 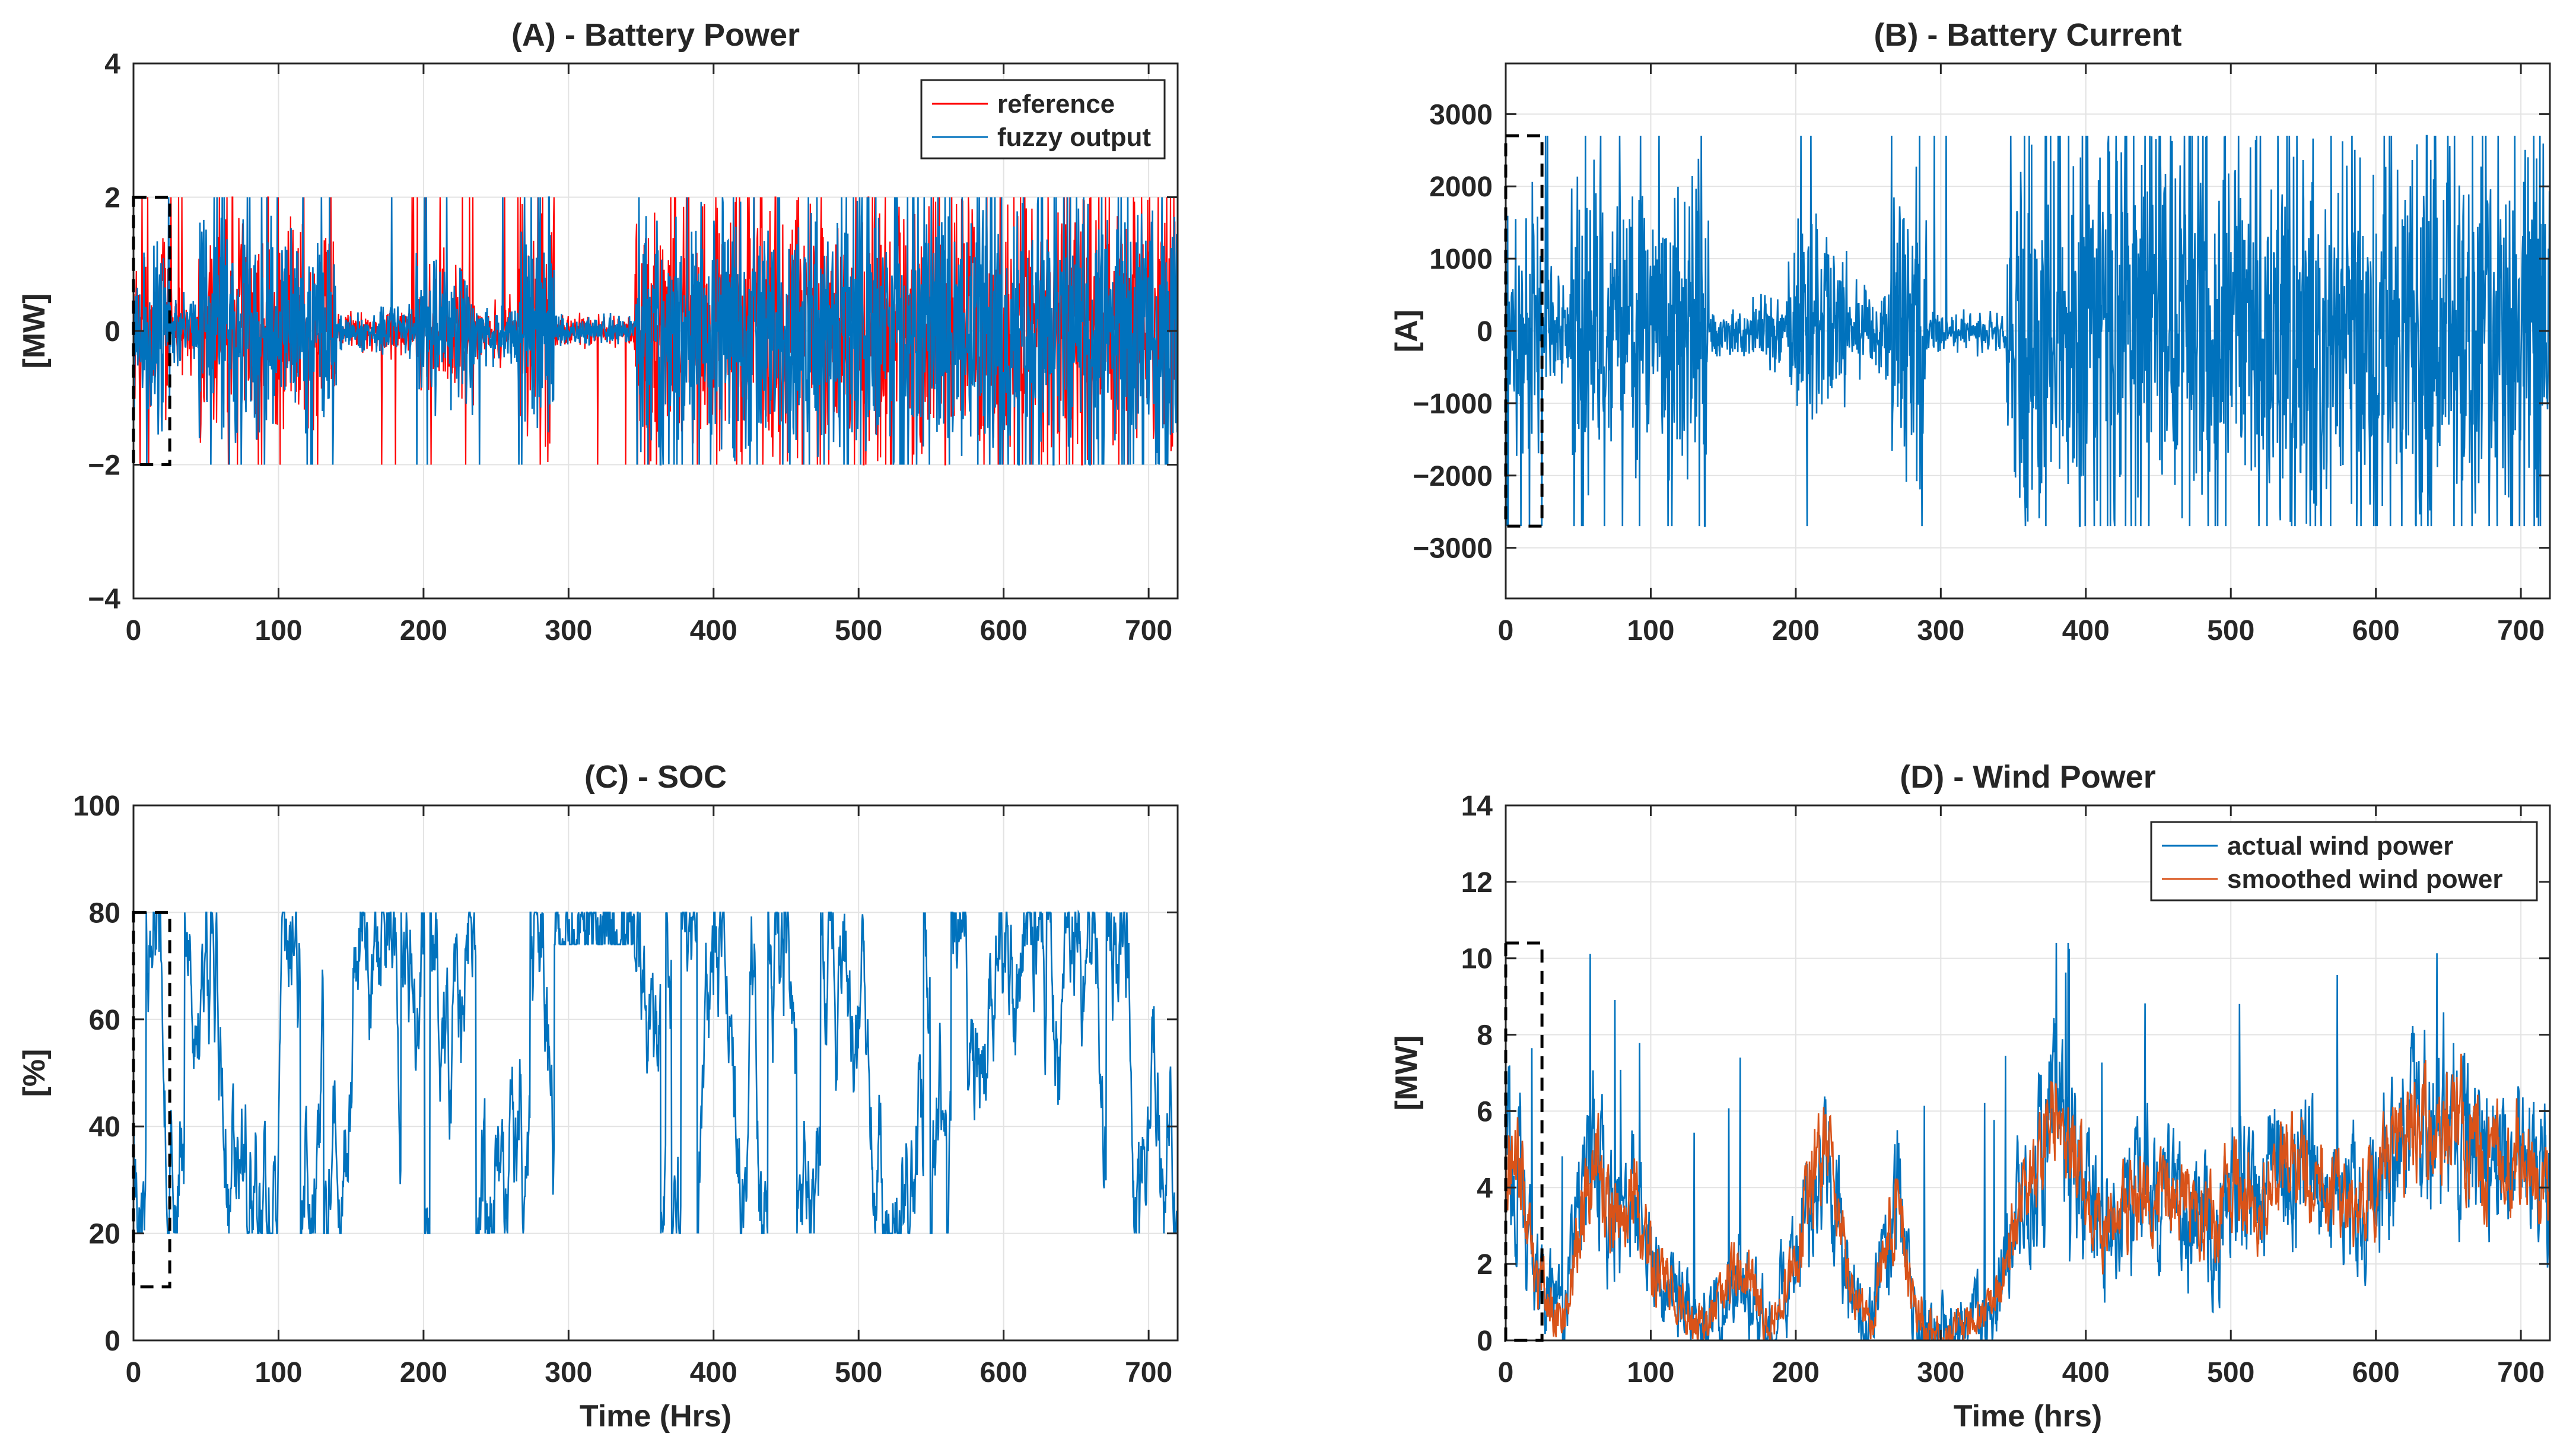 I want to click on panel-d-dashed-box, so click(x=1524, y=1141).